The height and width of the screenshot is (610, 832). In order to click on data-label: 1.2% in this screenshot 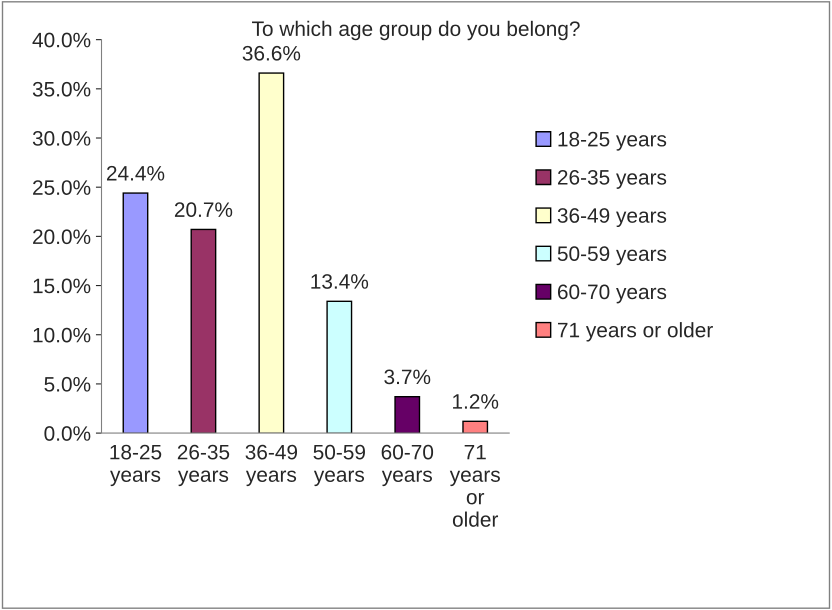, I will do `click(475, 401)`.